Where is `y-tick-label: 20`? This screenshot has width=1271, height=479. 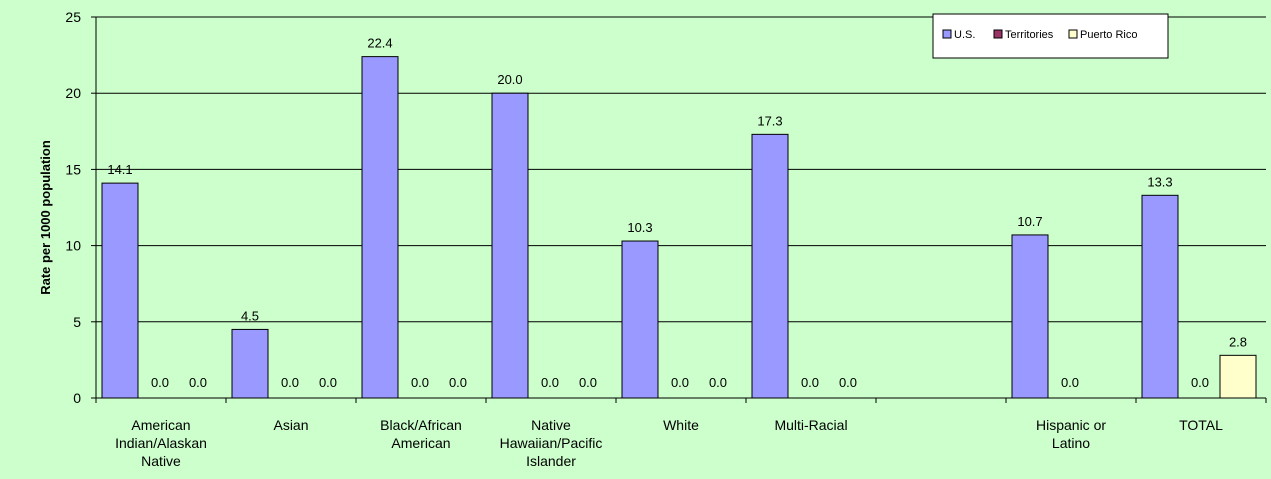 y-tick-label: 20 is located at coordinates (73, 93).